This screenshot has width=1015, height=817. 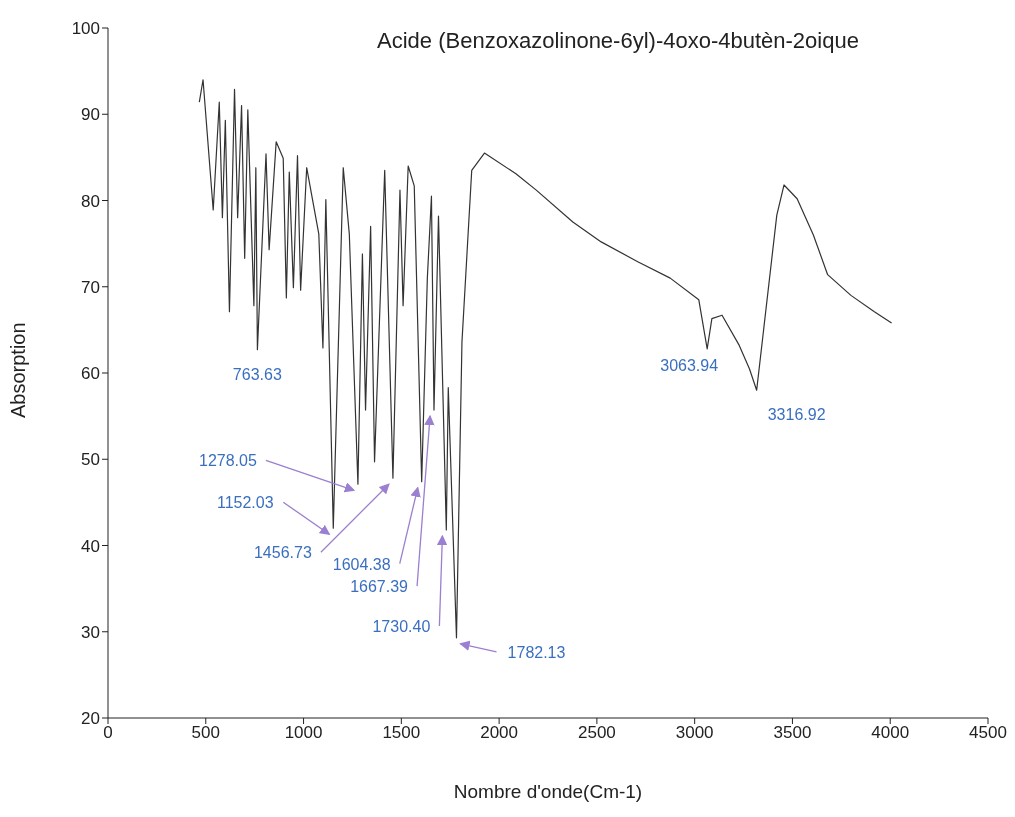 I want to click on y-tick-label: 30, so click(x=90, y=632).